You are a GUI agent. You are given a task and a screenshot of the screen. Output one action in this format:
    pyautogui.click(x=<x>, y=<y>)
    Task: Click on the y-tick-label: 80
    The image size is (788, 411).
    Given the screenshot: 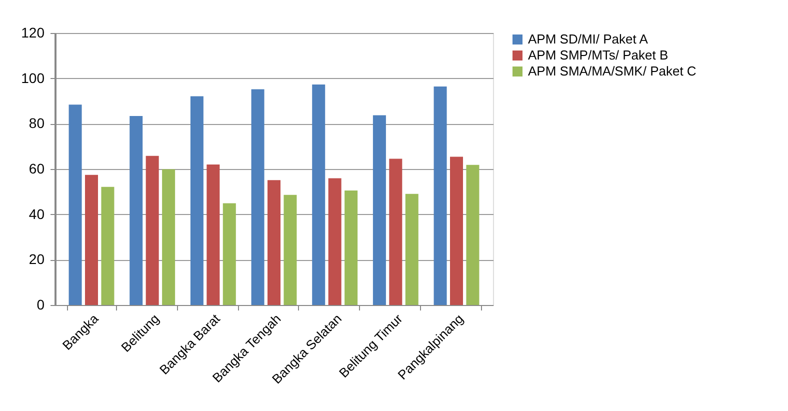 What is the action you would take?
    pyautogui.click(x=36, y=123)
    